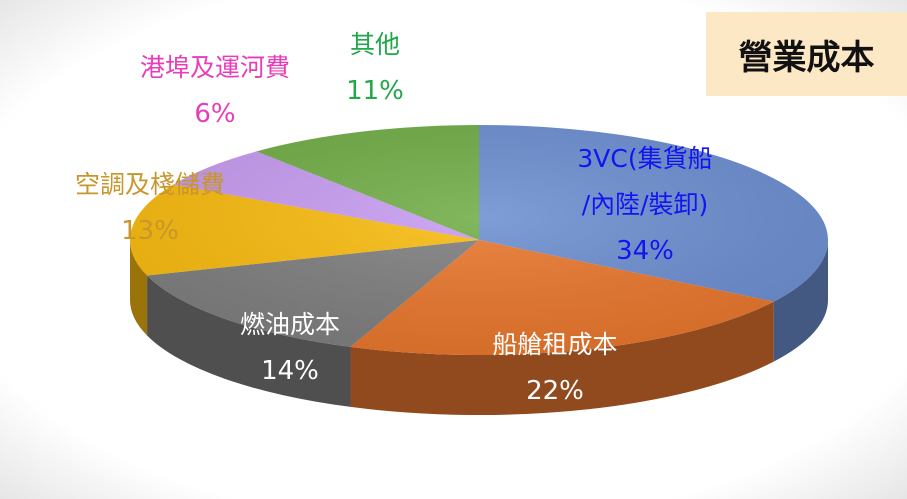  I want to click on category-label: 燃油成本, so click(290, 324).